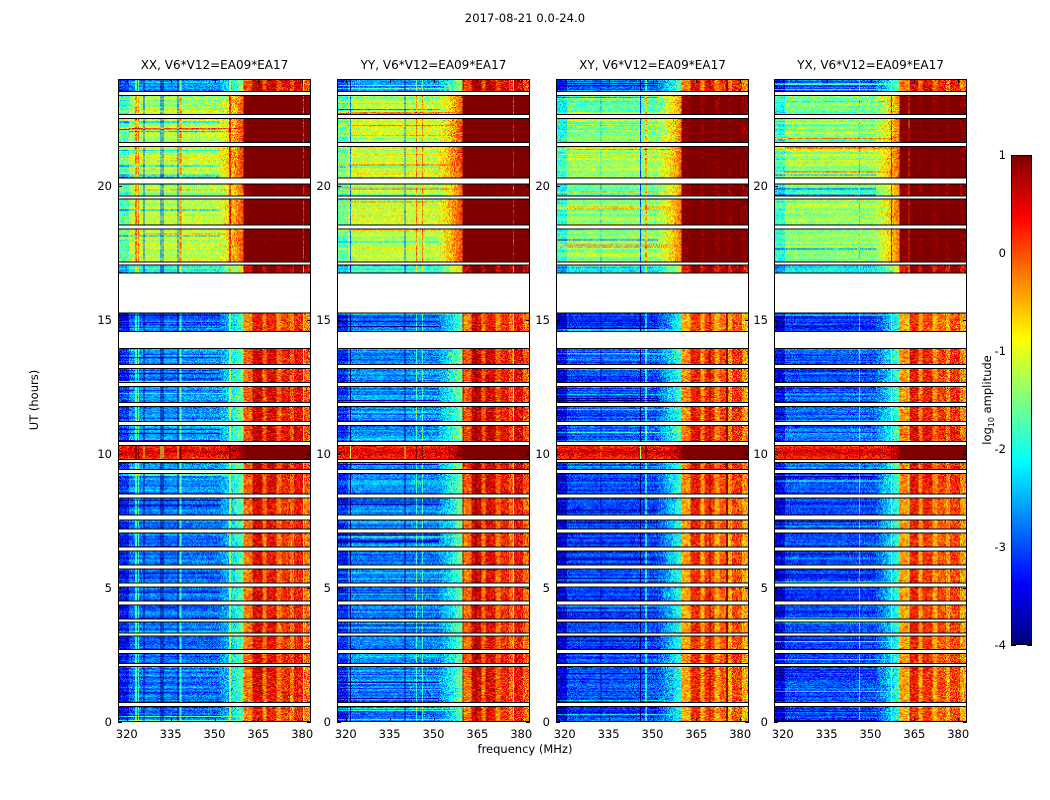  What do you see at coordinates (1000, 547) in the screenshot?
I see `colorbar-tick-label: -3` at bounding box center [1000, 547].